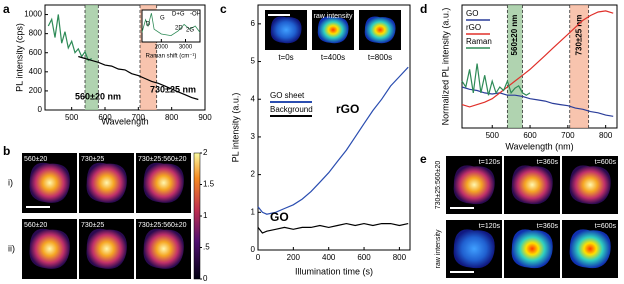  What do you see at coordinates (445, 67) in the screenshot?
I see `y-axis-label: Normalized PL intensity (a.u.)` at bounding box center [445, 67].